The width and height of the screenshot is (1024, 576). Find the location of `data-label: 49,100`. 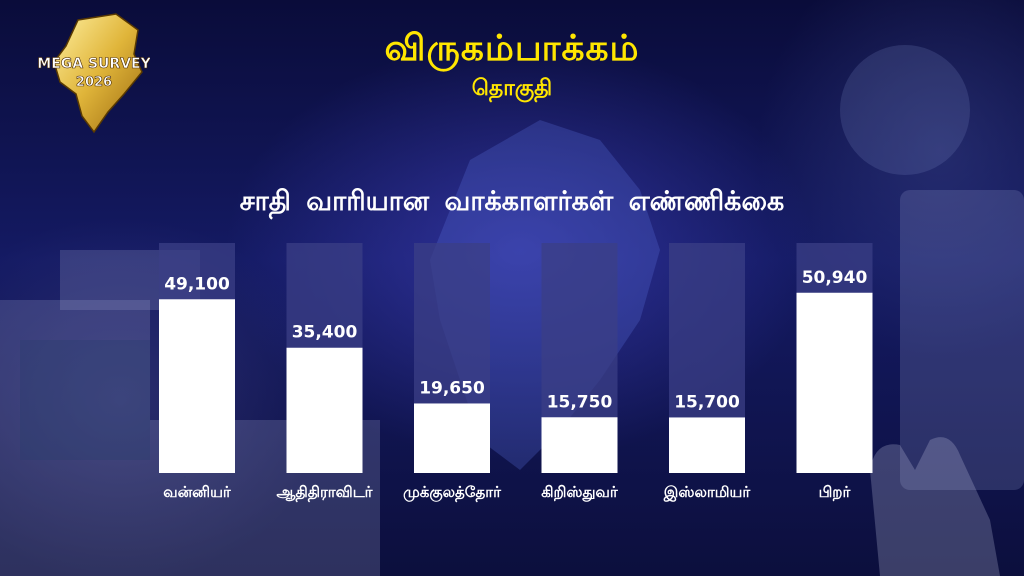

data-label: 49,100 is located at coordinates (197, 284).